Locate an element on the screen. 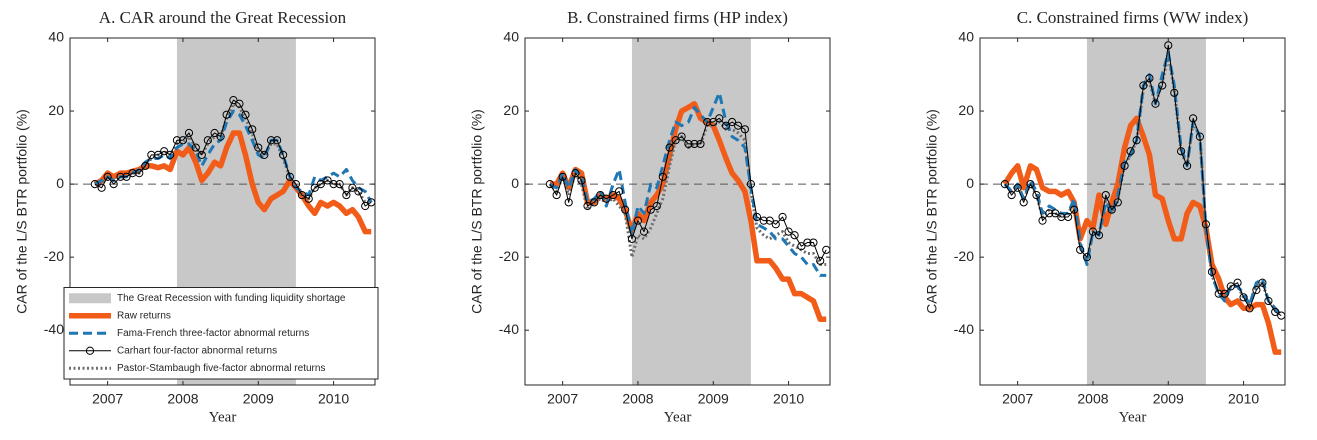  legend-marker is located at coordinates (90, 350).